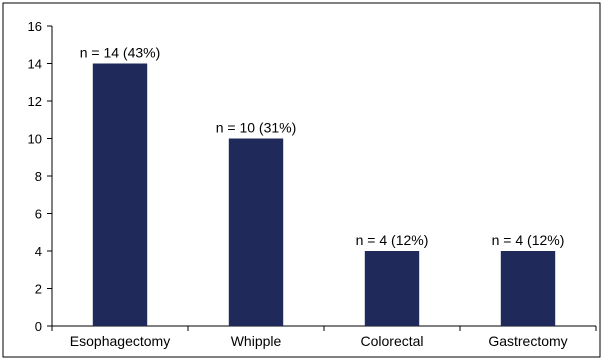  Describe the element at coordinates (35, 101) in the screenshot. I see `y-tick-label: 12` at that location.